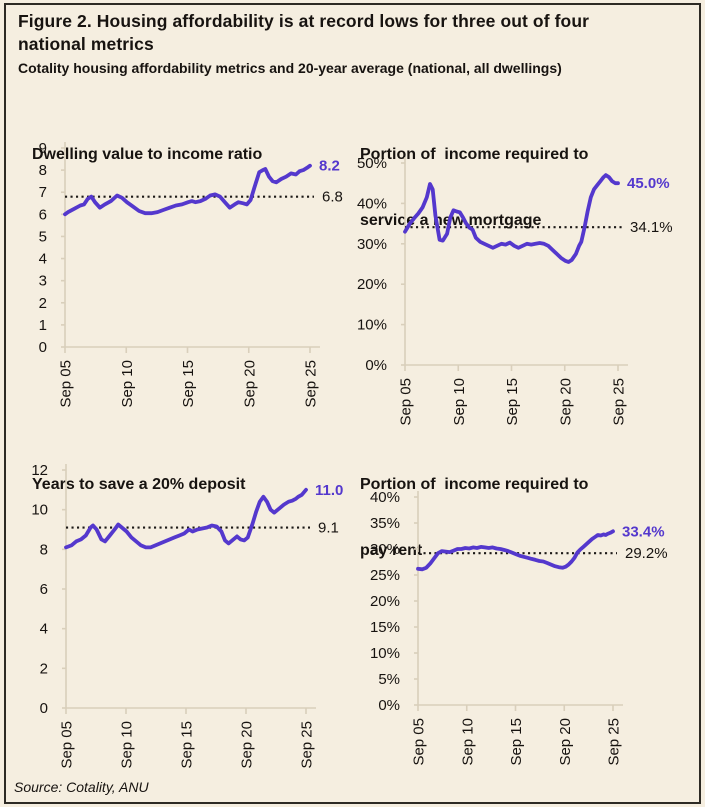  What do you see at coordinates (328, 528) in the screenshot?
I see `average-value-label: 9.1` at bounding box center [328, 528].